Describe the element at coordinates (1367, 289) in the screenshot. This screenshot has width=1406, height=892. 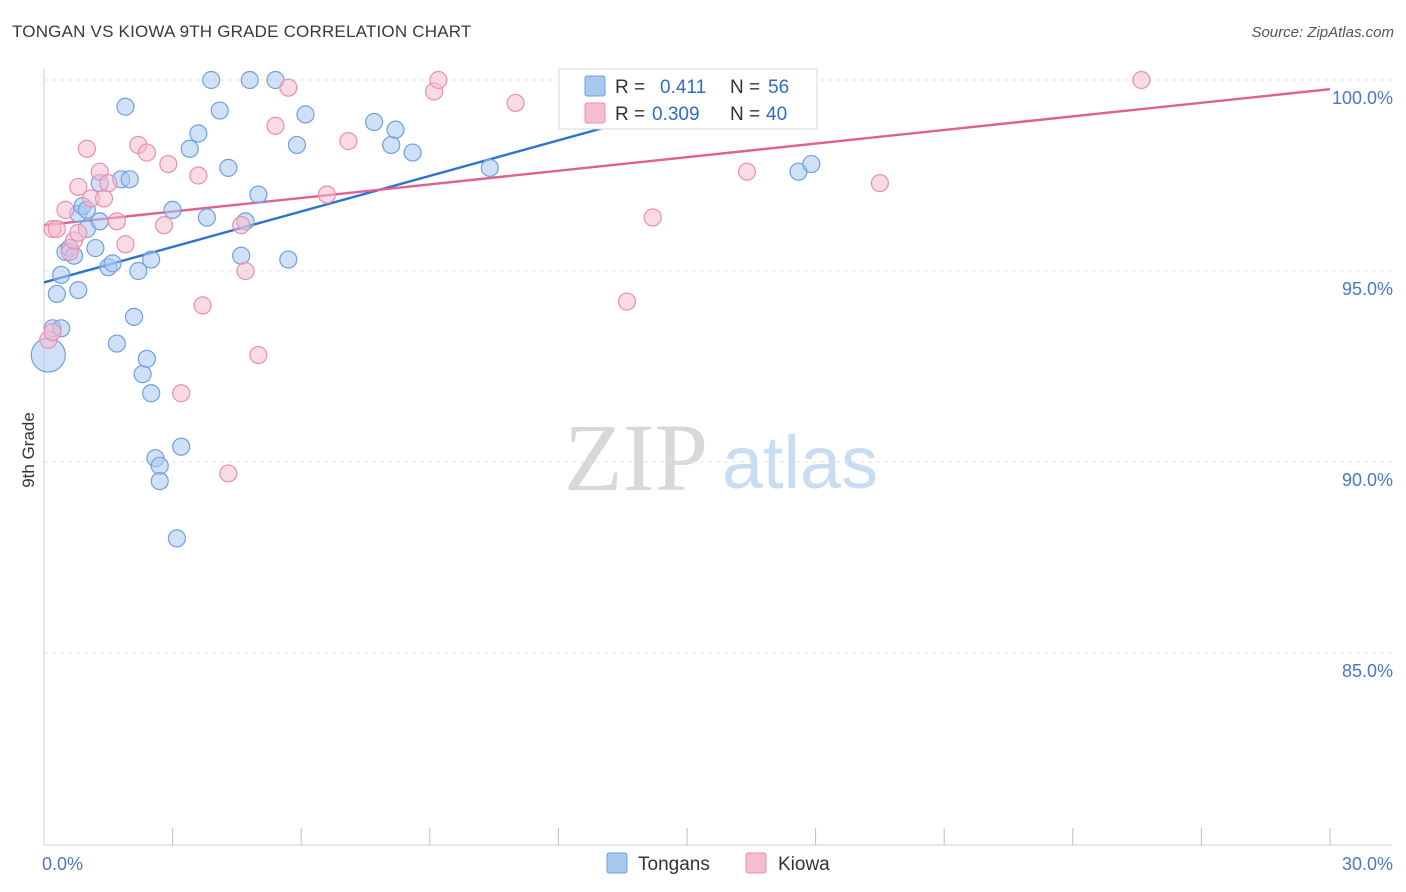
I see `y-tick-label-1: 95.0%` at that location.